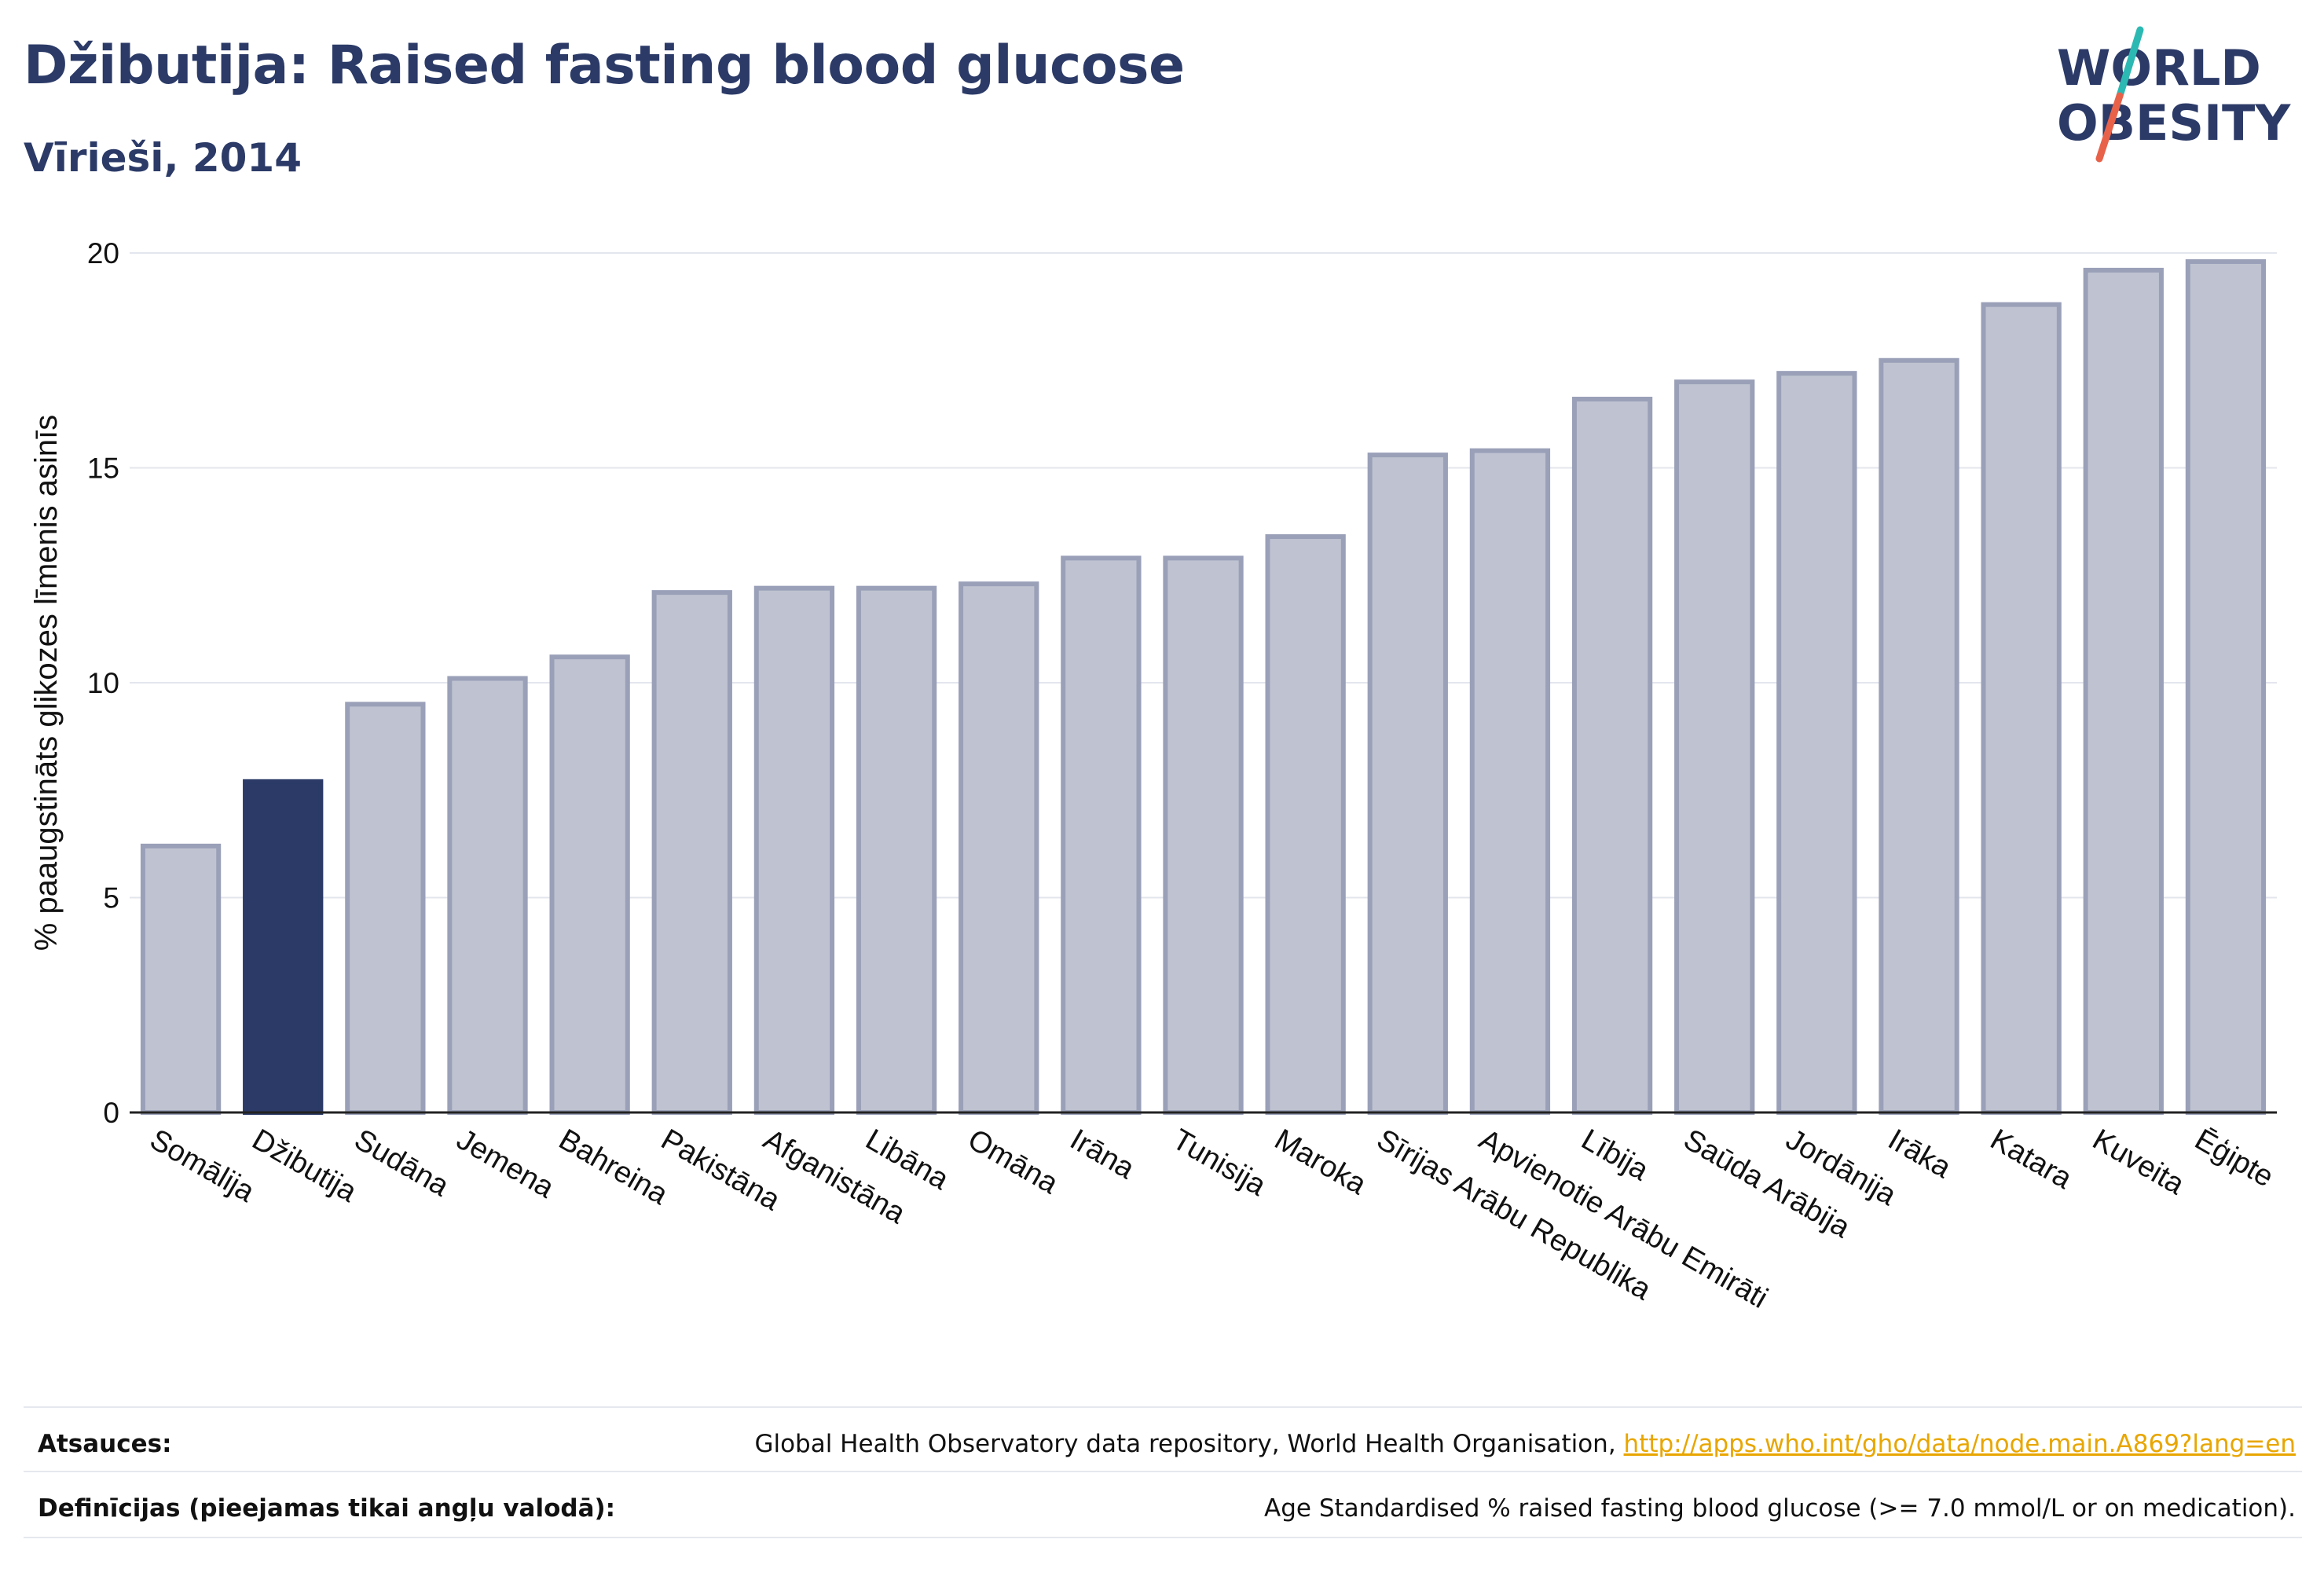 The image size is (2324, 1576). I want to click on y-tick-label: 10, so click(103, 683).